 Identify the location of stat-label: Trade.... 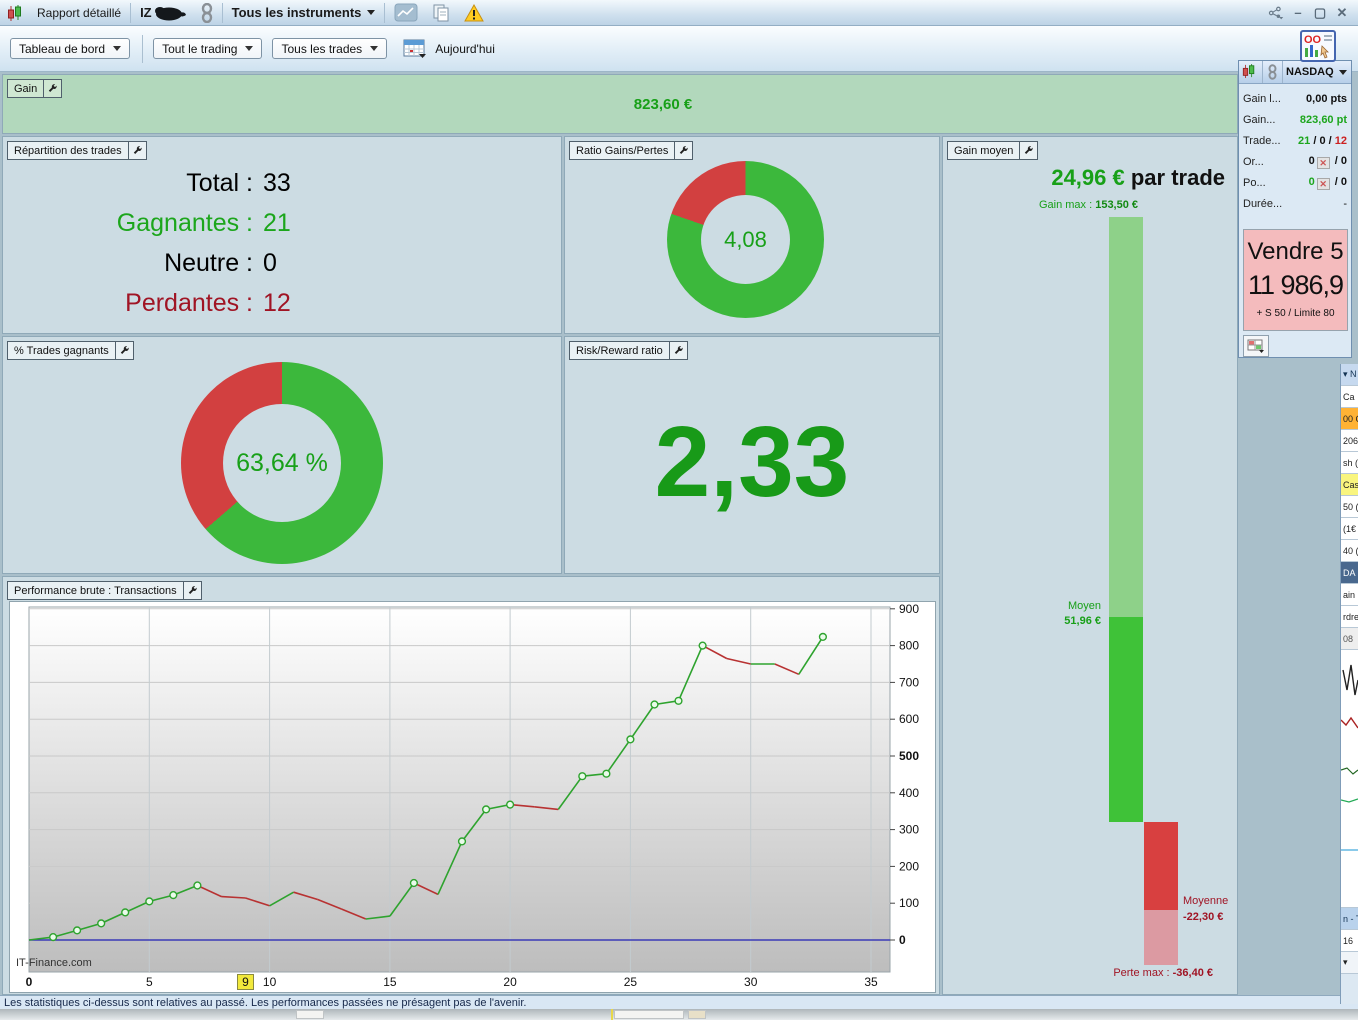
(1262, 140).